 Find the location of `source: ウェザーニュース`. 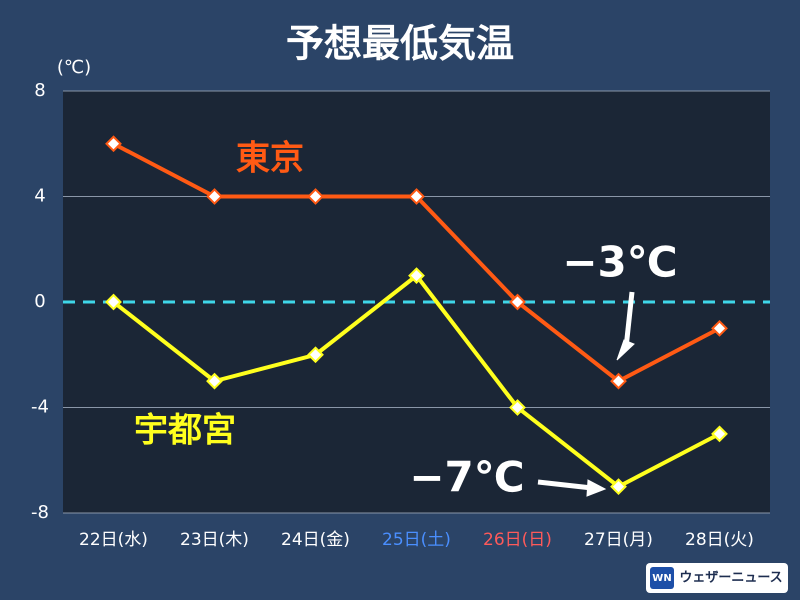

source: ウェザーニュース is located at coordinates (730, 578).